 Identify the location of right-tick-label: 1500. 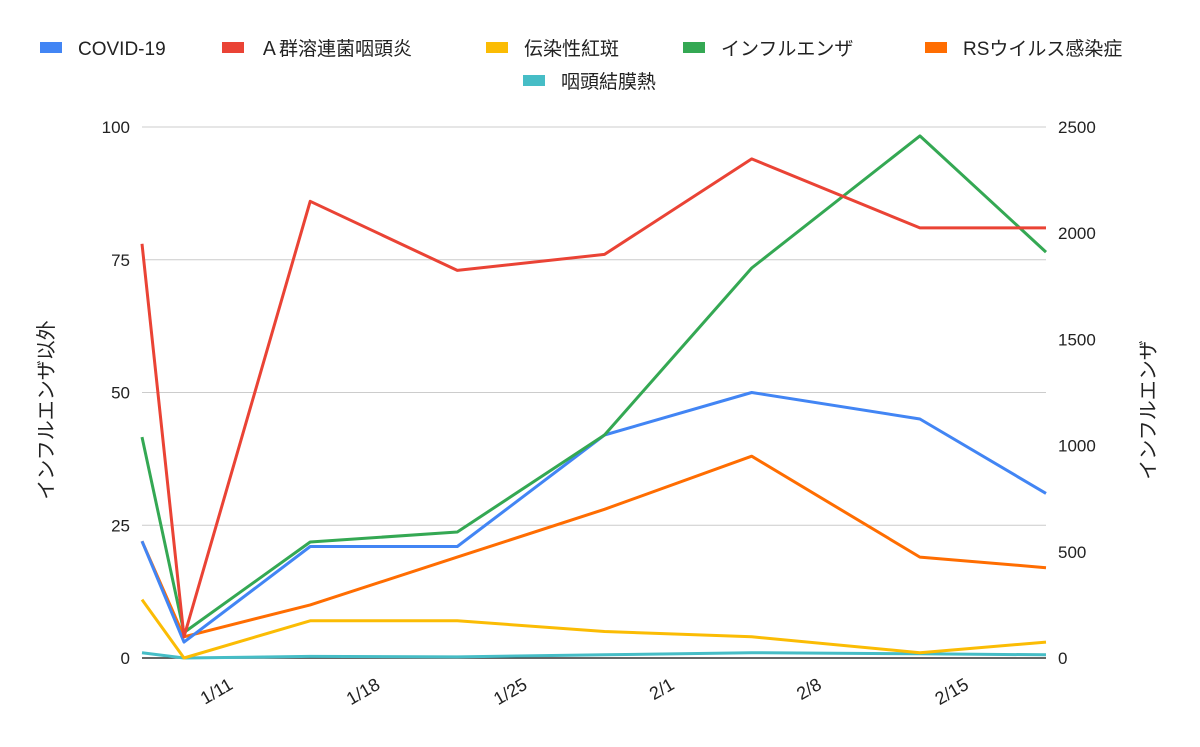
(1077, 339).